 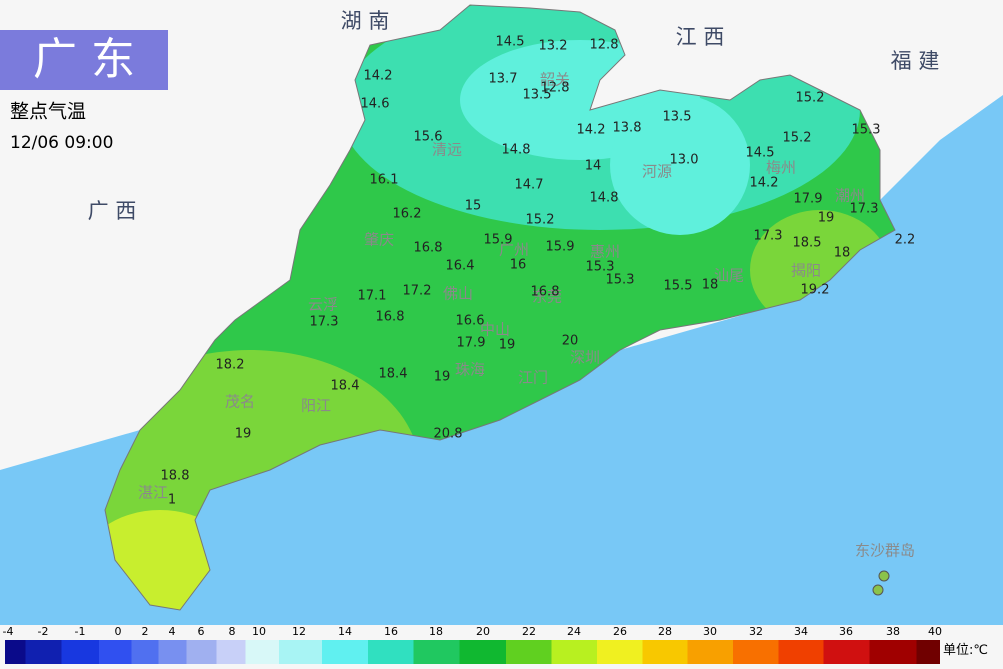 I want to click on city-label: 江门, so click(x=533, y=378).